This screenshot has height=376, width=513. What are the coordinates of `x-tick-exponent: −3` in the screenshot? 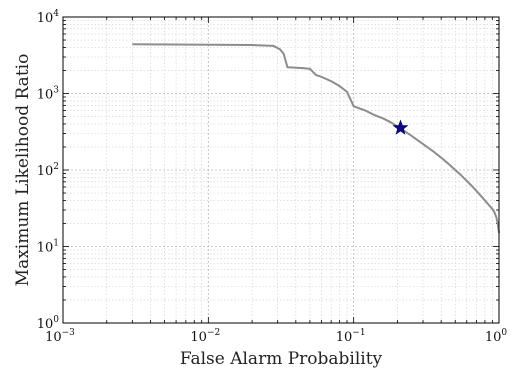 It's located at (69, 333).